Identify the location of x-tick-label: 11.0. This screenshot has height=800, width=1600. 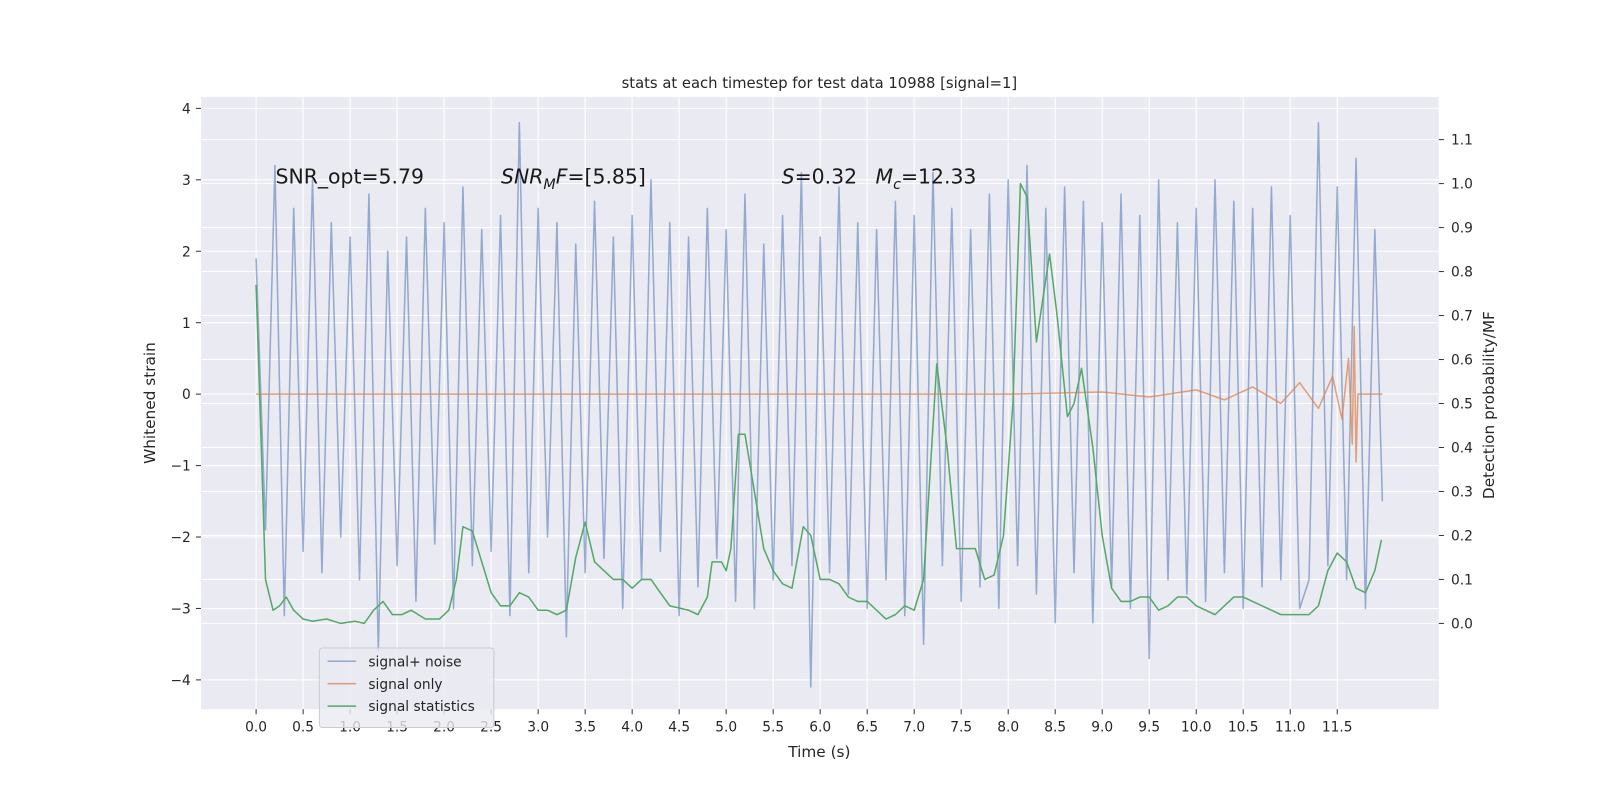
(1290, 728).